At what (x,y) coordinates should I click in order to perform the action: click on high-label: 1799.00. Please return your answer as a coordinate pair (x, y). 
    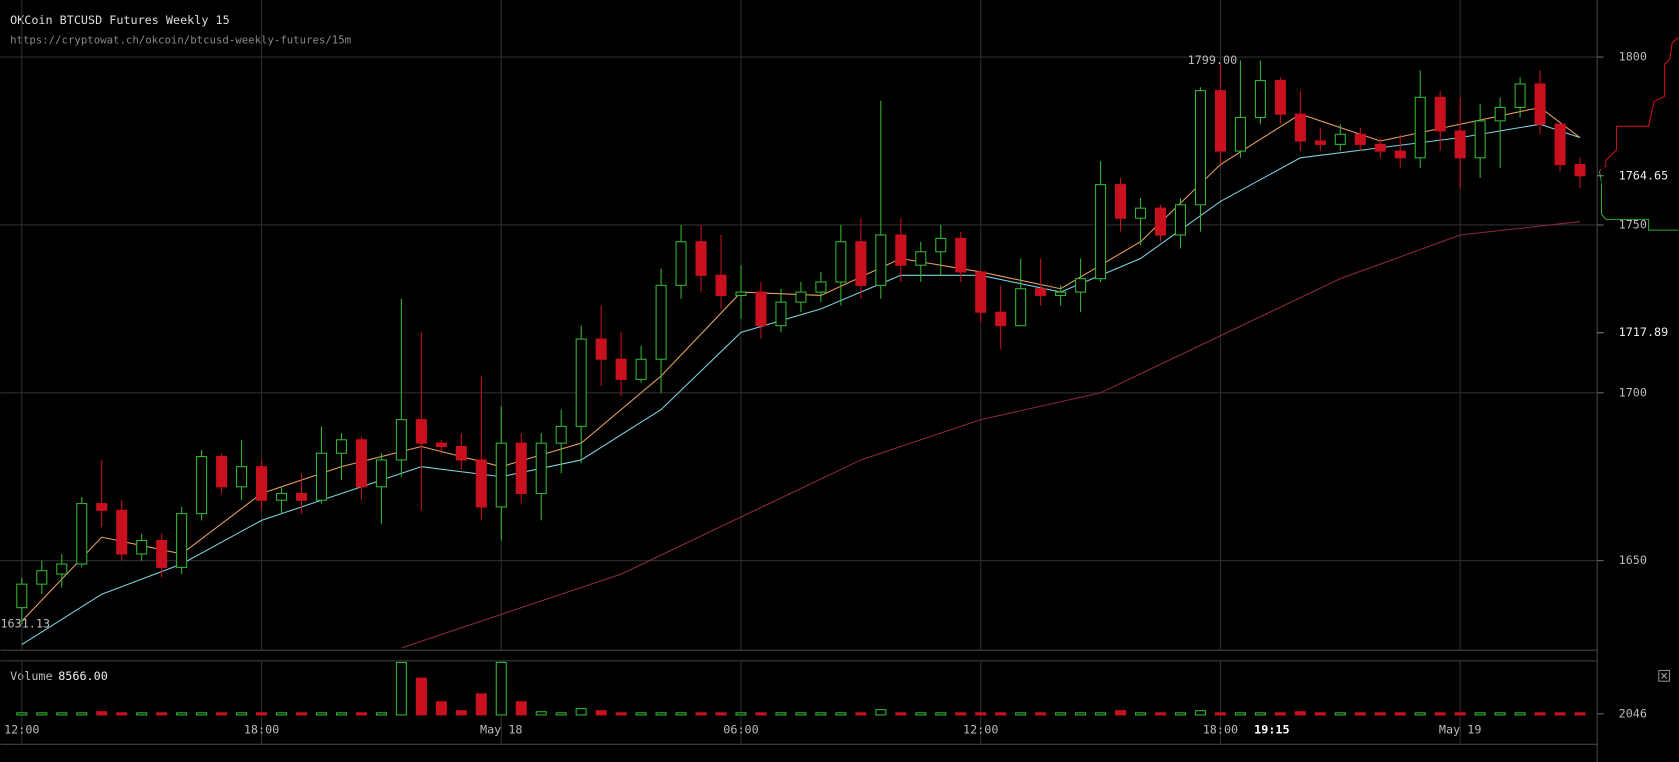
    Looking at the image, I should click on (1213, 60).